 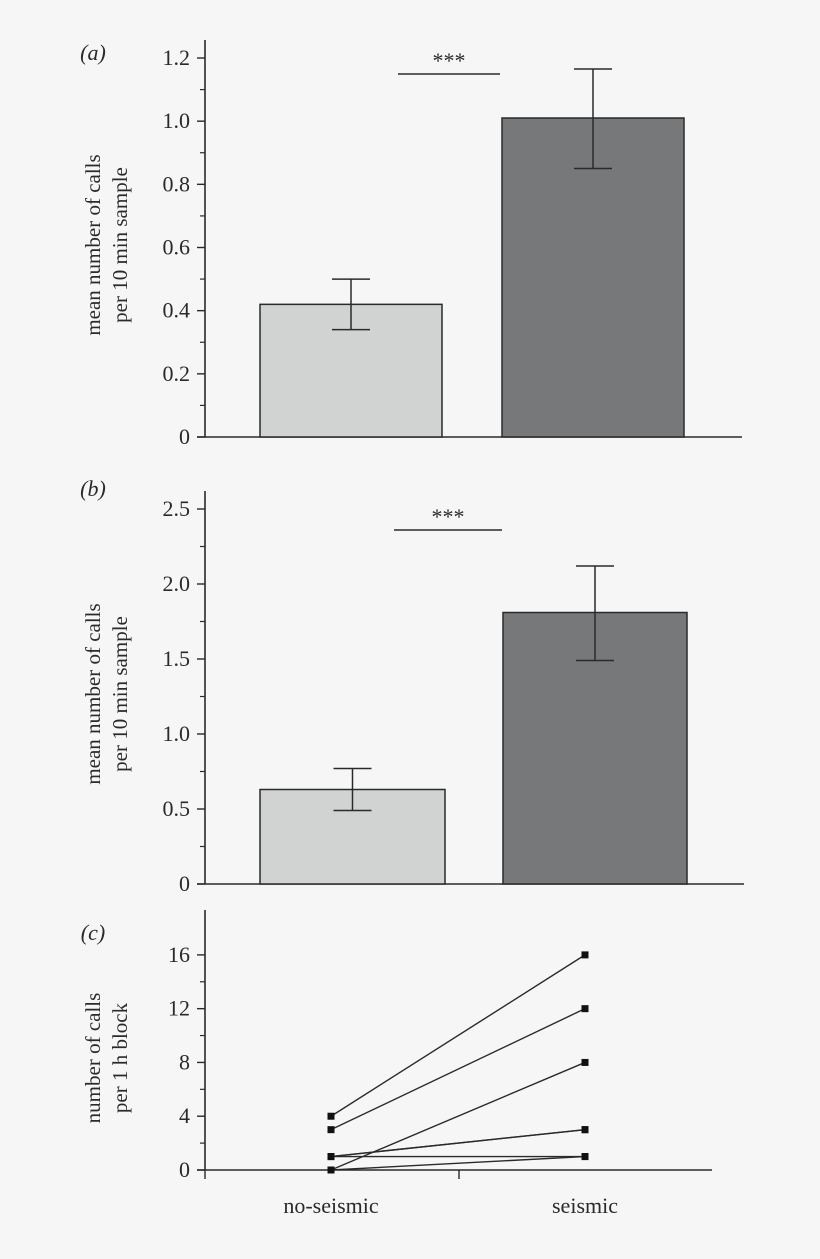 What do you see at coordinates (93, 932) in the screenshot?
I see `panel-label: (c)` at bounding box center [93, 932].